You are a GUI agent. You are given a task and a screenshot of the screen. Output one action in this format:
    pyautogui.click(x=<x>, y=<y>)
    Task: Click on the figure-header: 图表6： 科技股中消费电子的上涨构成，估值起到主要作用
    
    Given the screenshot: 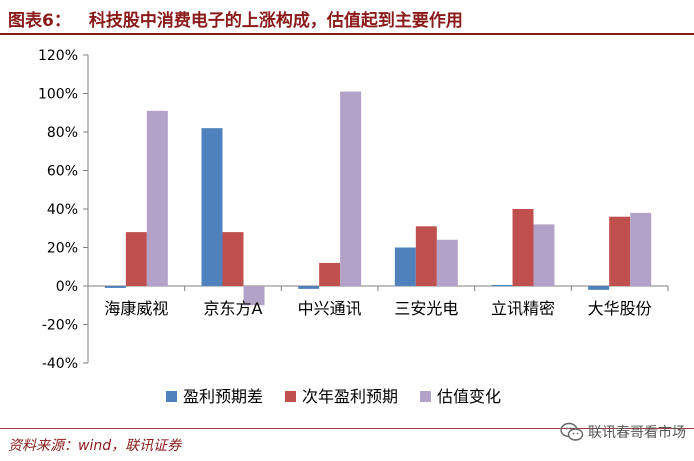 What is the action you would take?
    pyautogui.click(x=347, y=17)
    